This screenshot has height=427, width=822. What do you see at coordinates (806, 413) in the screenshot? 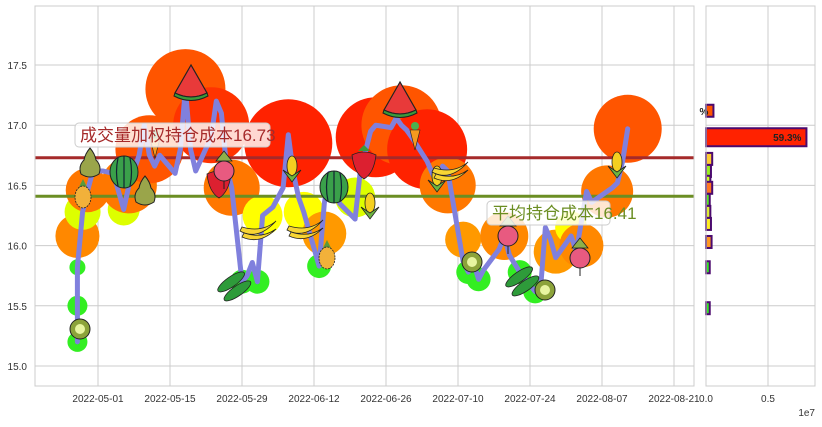
I see `side-scale-label: 1e7` at bounding box center [806, 413].